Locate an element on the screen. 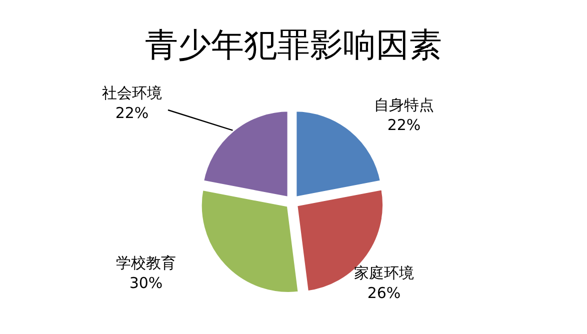 The image size is (587, 334). data-label: 26% is located at coordinates (384, 293).